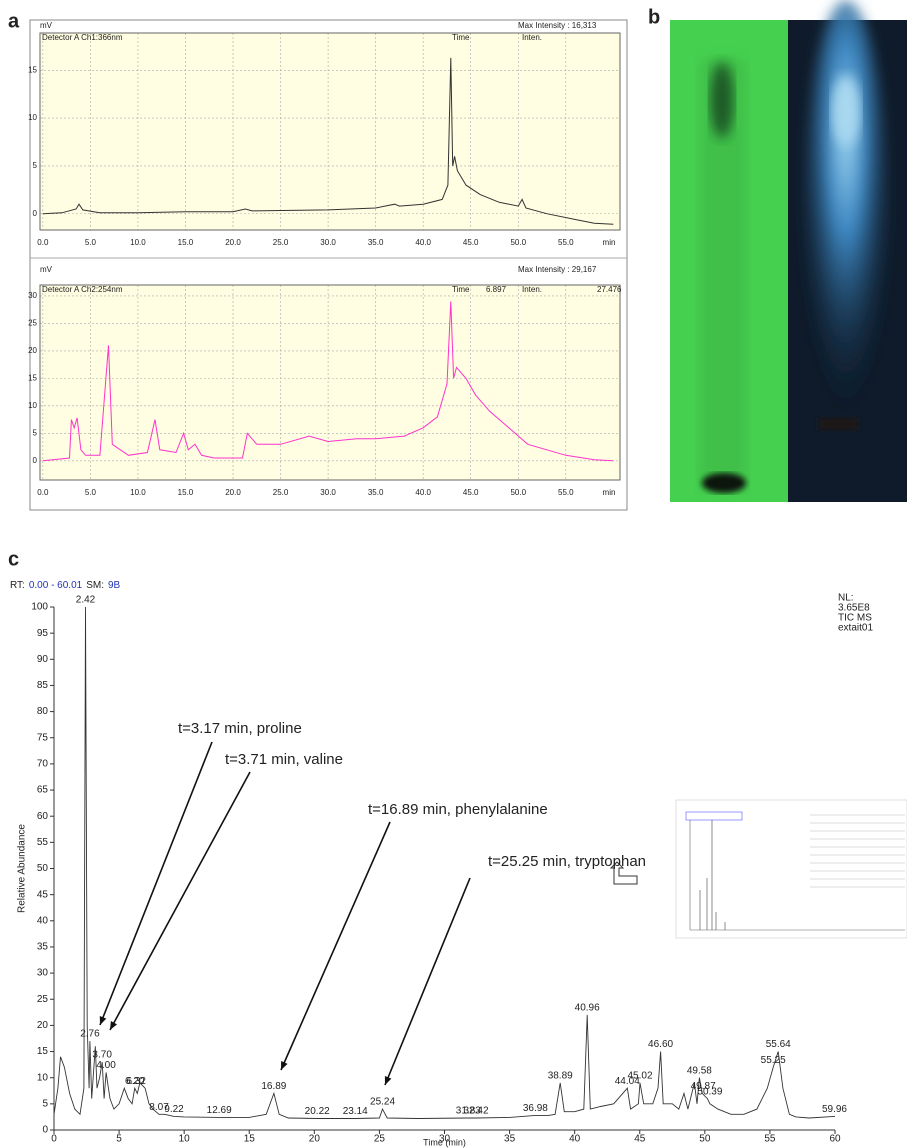  Describe the element at coordinates (219, 1110) in the screenshot. I see `peak-label: 12.69` at that location.